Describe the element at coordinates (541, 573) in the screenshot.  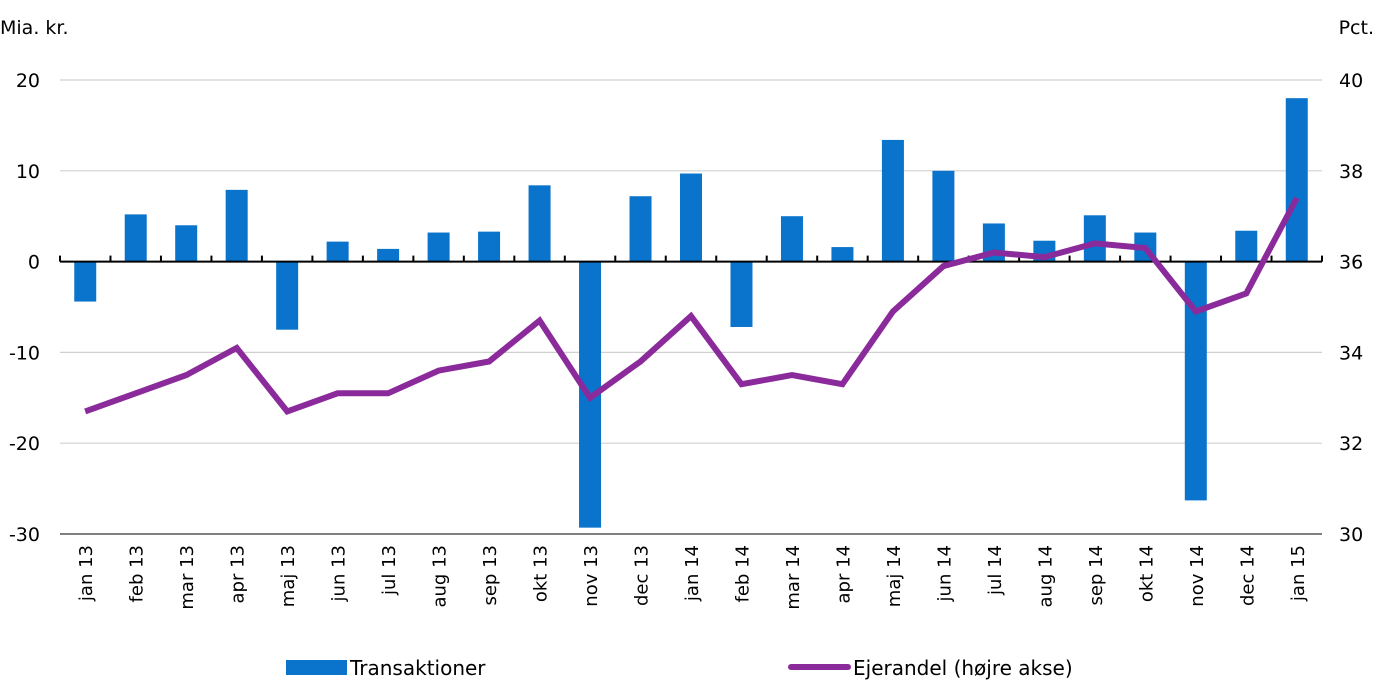
I see `category-label: okt 13` at that location.